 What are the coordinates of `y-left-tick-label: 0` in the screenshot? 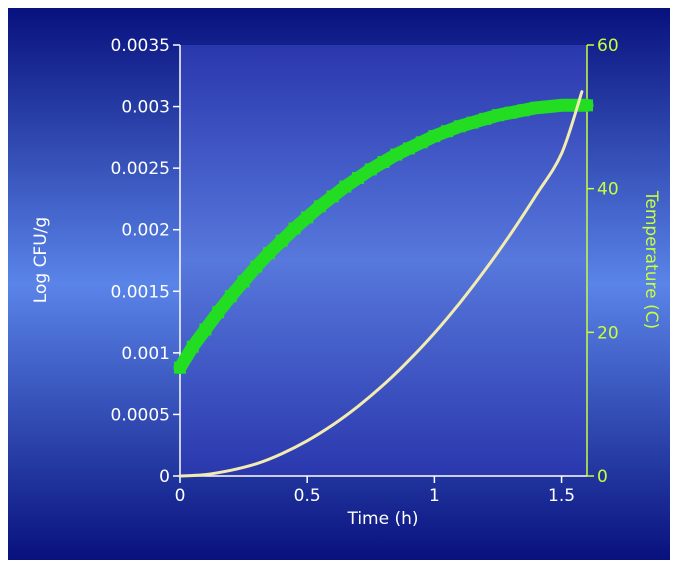 It's located at (164, 477).